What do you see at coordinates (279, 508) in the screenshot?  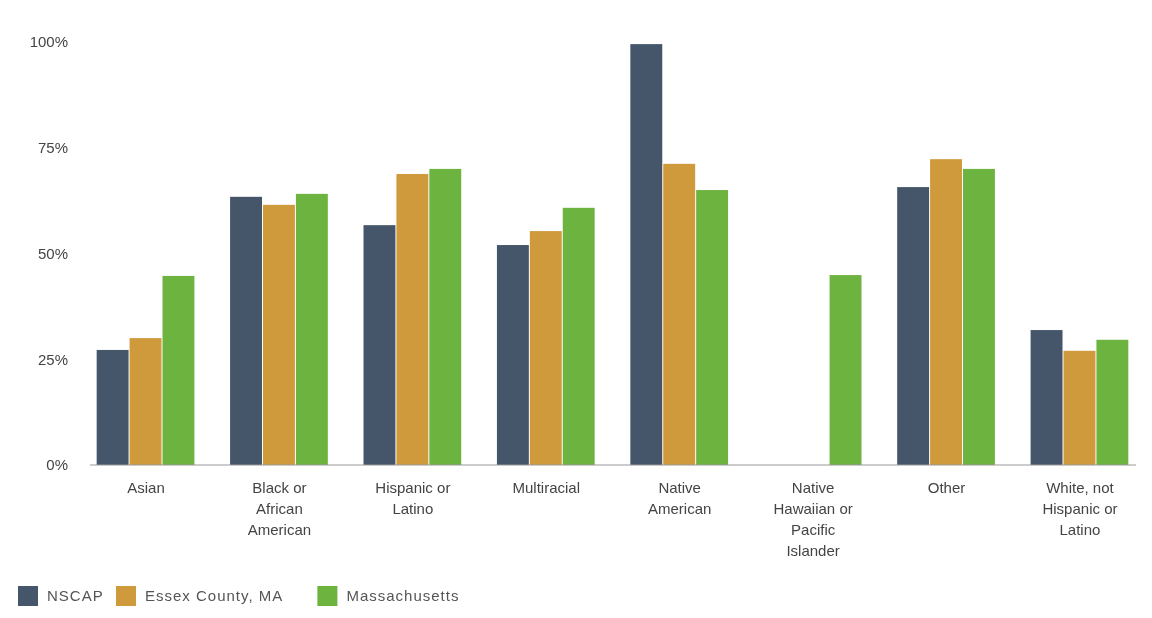 I see `x-tick-label: Black or African American` at bounding box center [279, 508].